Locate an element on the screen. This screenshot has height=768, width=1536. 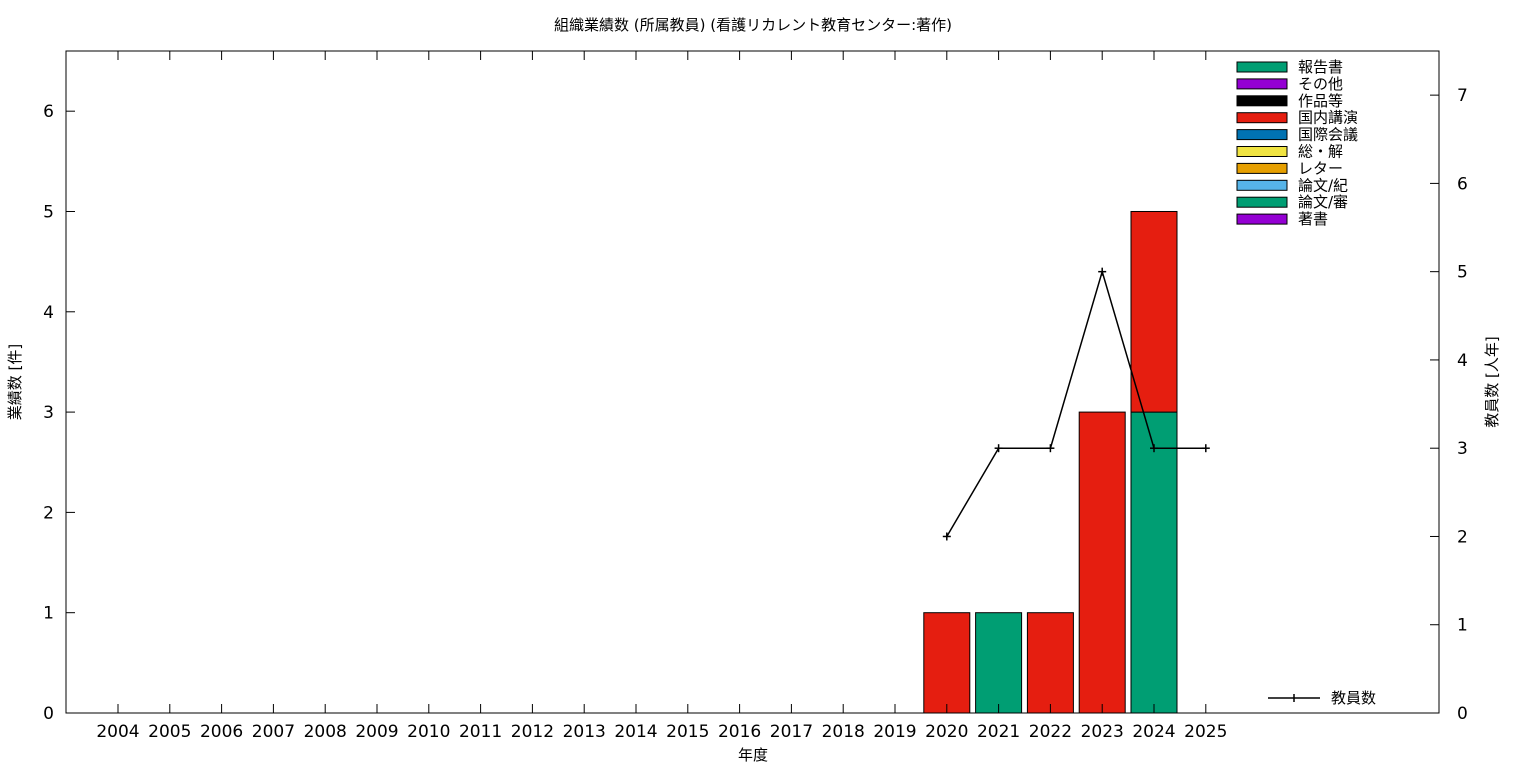
y2-axis-title: 教員数 [人年] is located at coordinates (1492, 381).